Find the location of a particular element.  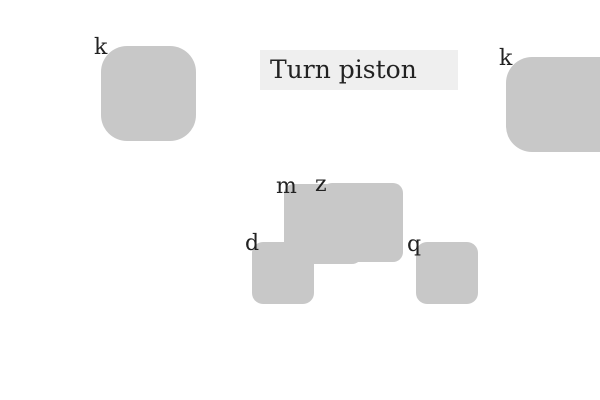

key-m-label: m is located at coordinates (286, 186).